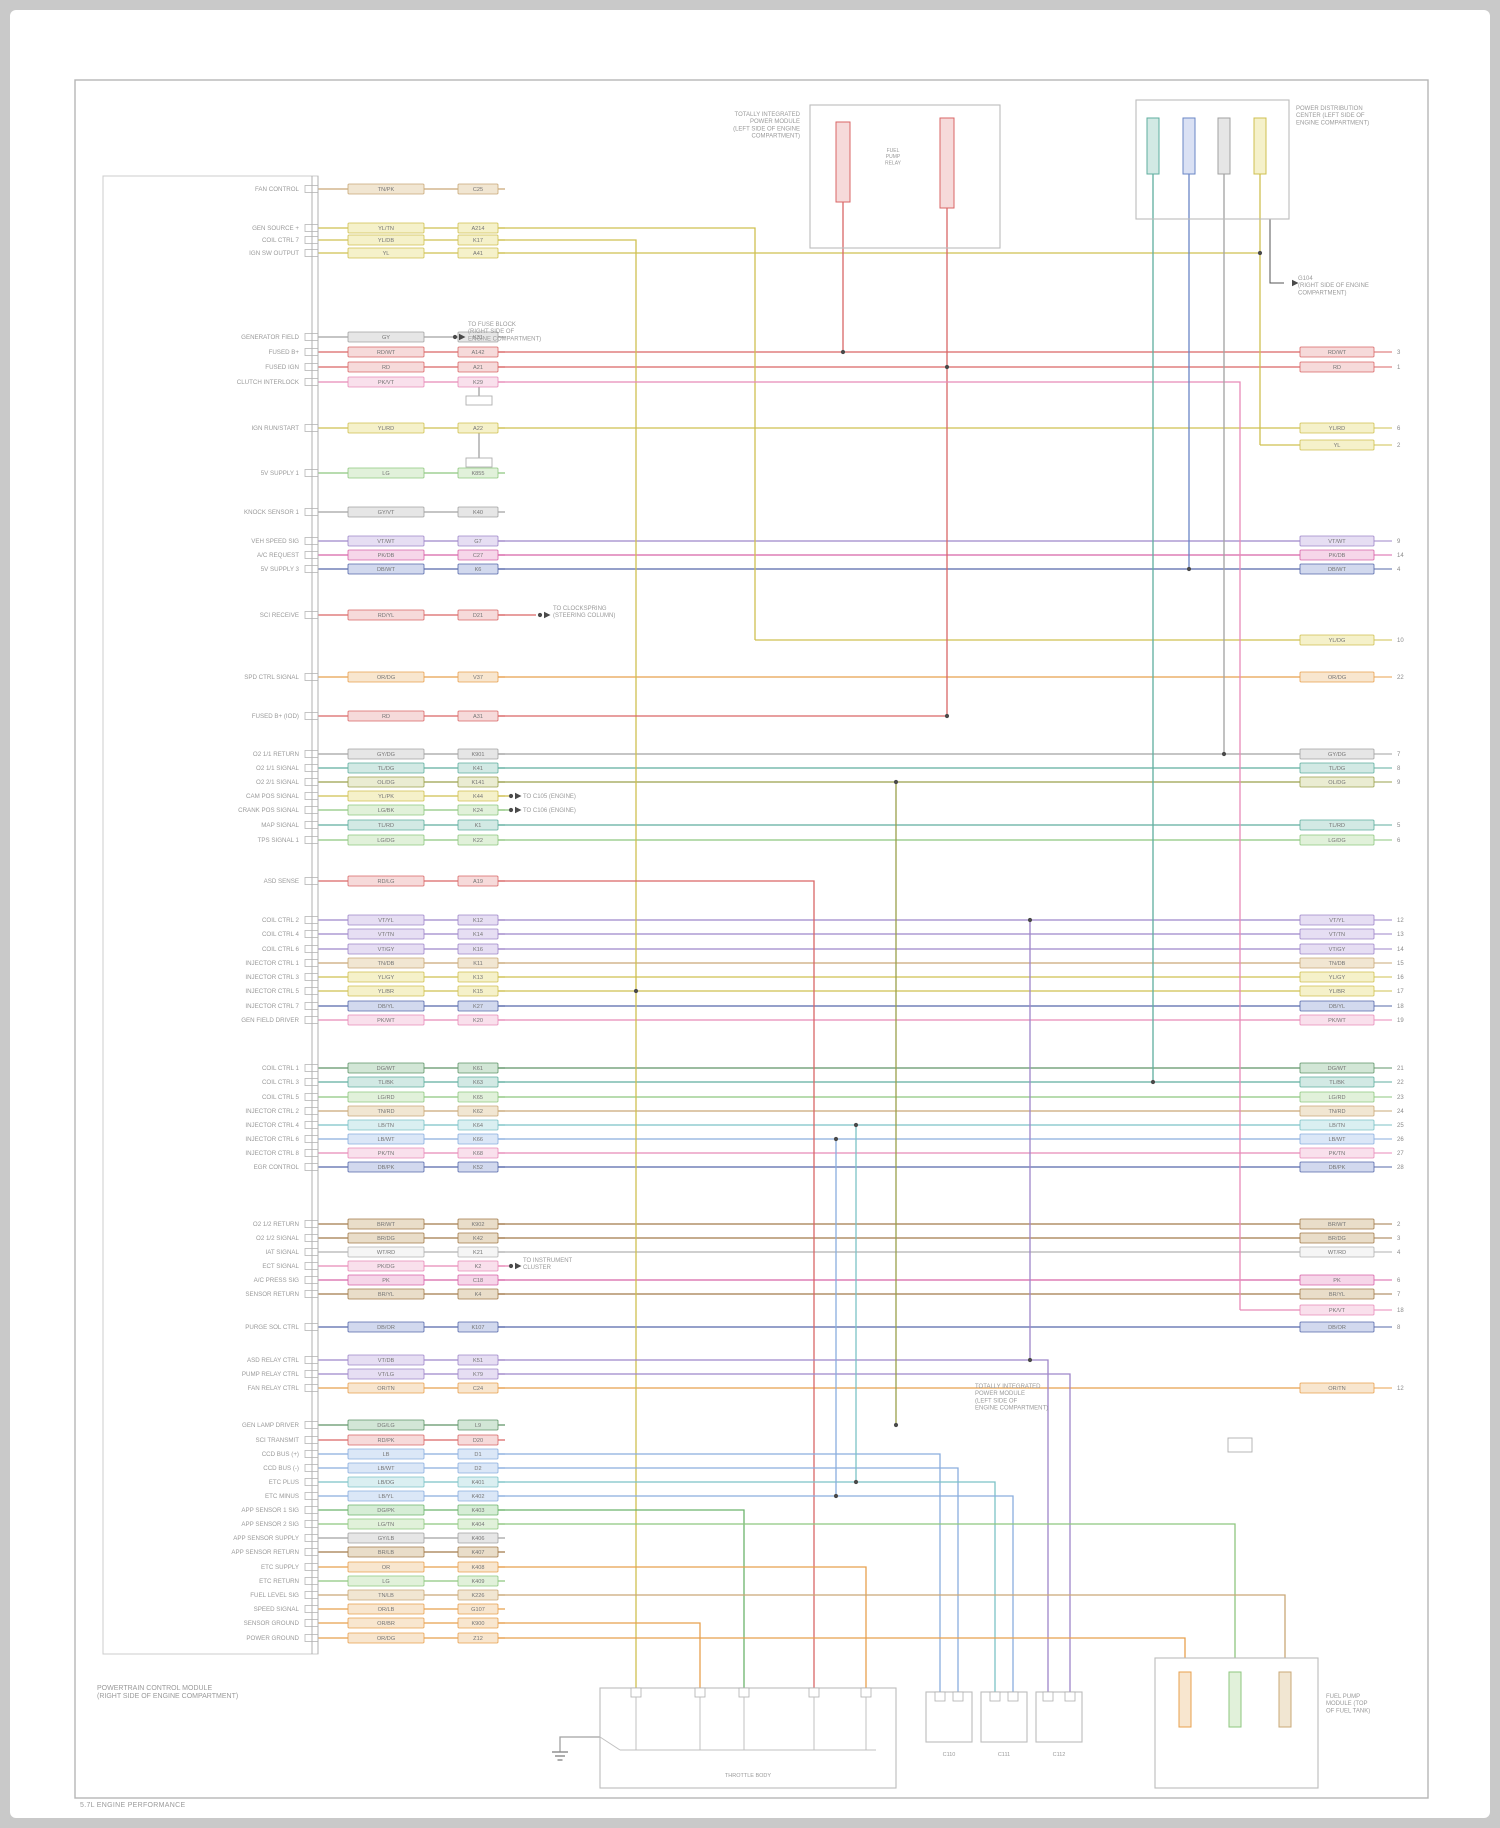 Image resolution: width=1500 pixels, height=1828 pixels. I want to click on right-terminal-code: GY/DG, so click(1337, 755).